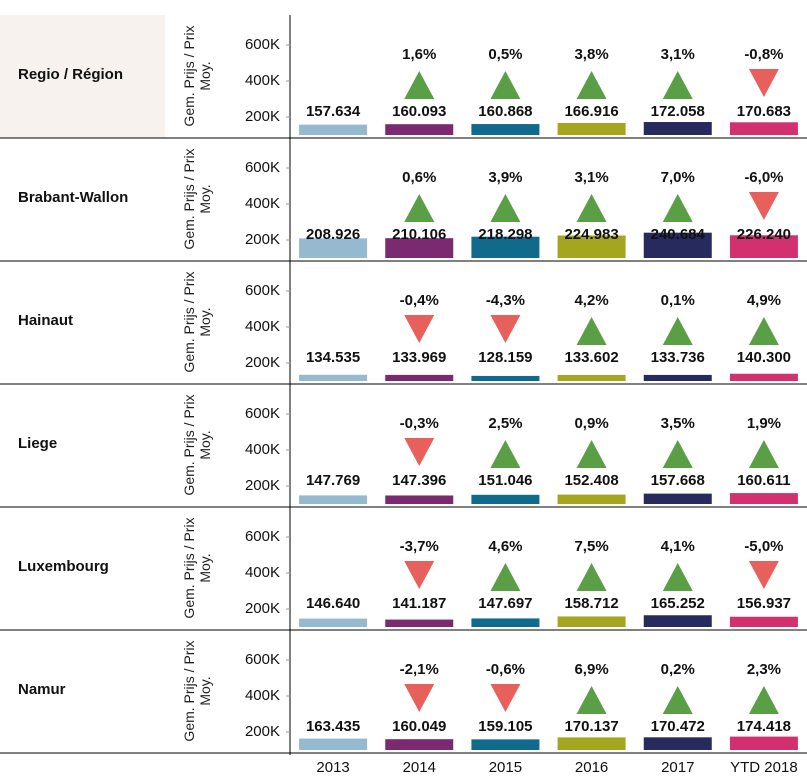 This screenshot has height=776, width=807. What do you see at coordinates (42, 689) in the screenshot?
I see `row-label: Namur` at bounding box center [42, 689].